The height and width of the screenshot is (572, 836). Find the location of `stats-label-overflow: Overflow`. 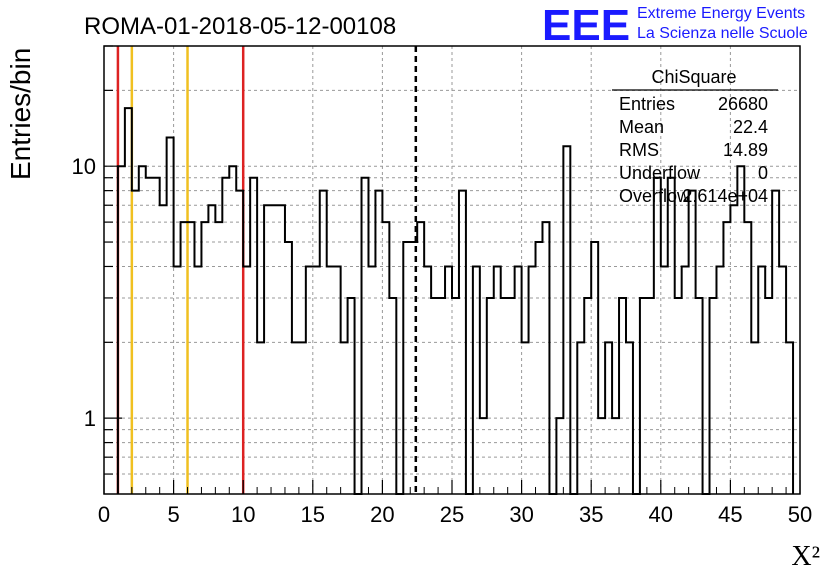

stats-label-overflow: Overflow is located at coordinates (655, 196).